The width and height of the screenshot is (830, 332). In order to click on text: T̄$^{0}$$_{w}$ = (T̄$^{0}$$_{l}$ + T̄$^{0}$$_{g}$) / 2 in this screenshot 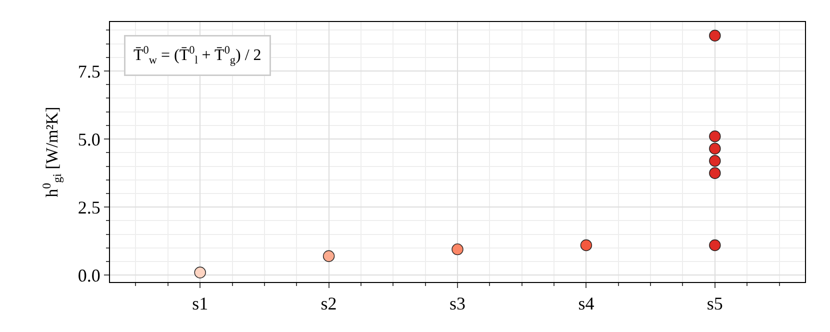, I will do `click(198, 55)`.